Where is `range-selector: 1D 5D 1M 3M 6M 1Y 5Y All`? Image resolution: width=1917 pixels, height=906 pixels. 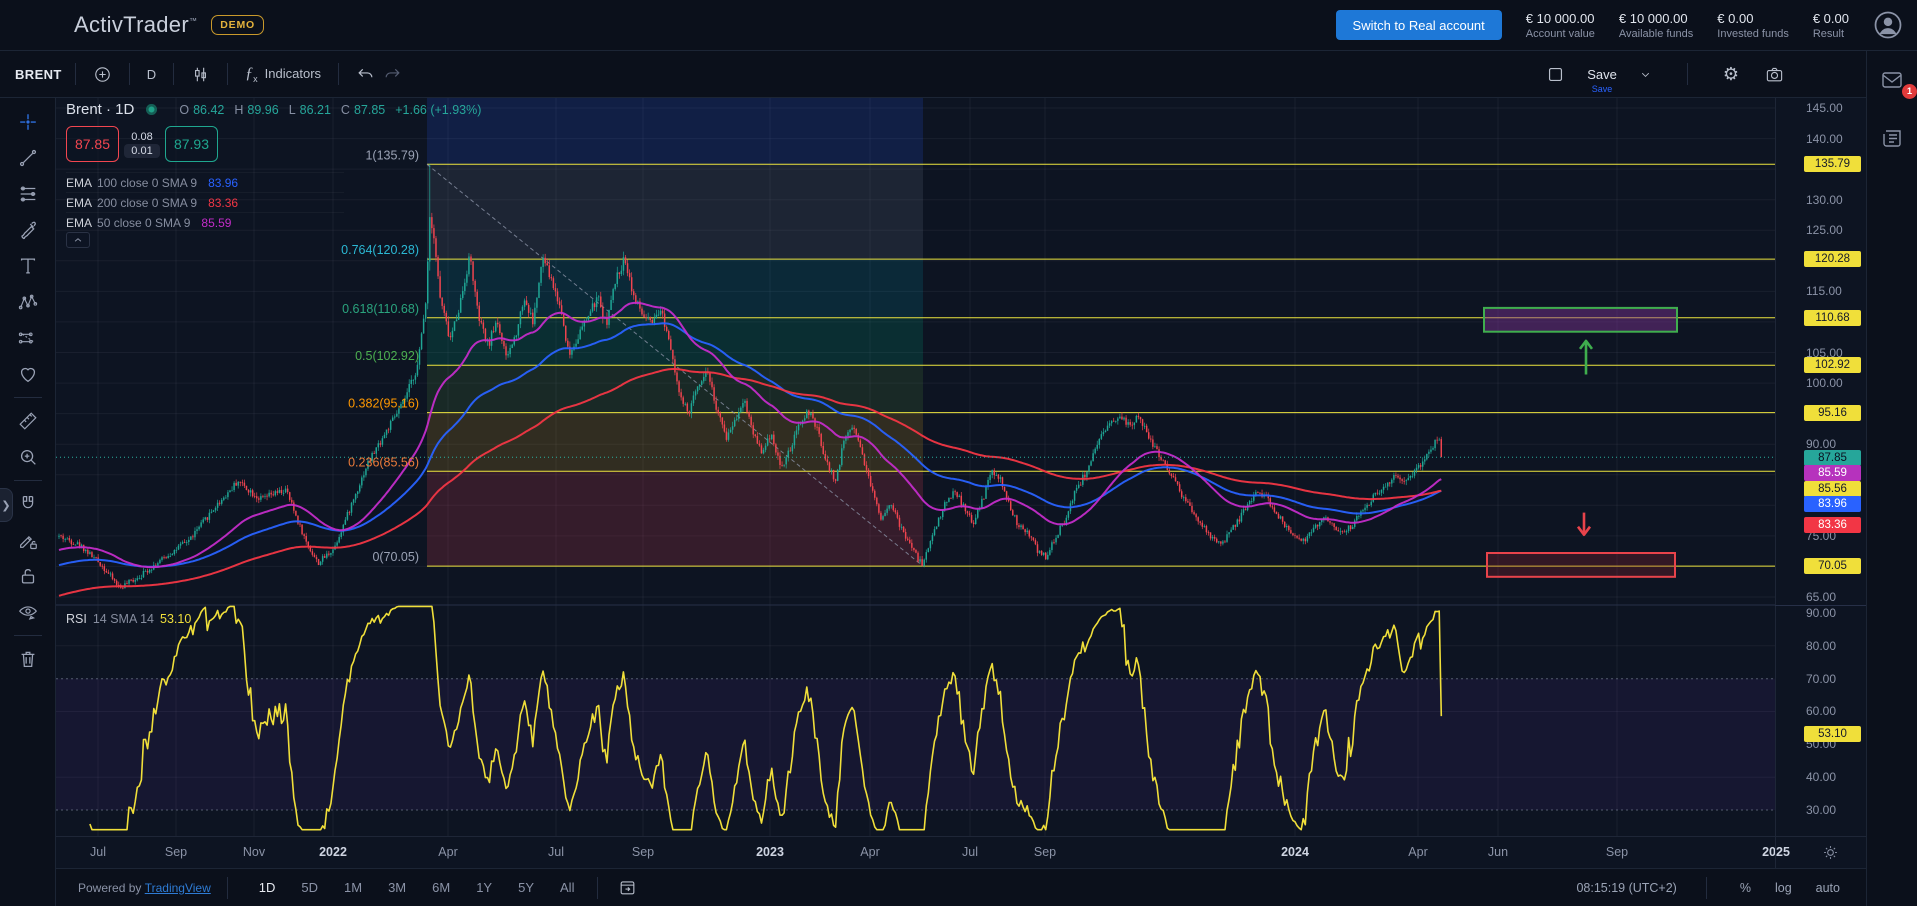
range-selector: 1D 5D 1M 3M 6M 1Y 5Y All is located at coordinates (417, 887).